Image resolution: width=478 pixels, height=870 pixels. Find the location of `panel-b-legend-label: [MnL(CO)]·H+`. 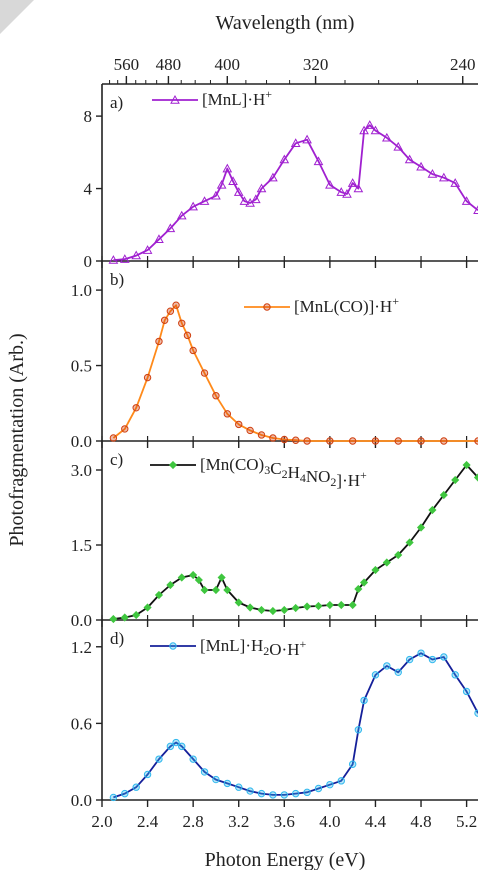

panel-b-legend-label: [MnL(CO)]·H+ is located at coordinates (346, 305).